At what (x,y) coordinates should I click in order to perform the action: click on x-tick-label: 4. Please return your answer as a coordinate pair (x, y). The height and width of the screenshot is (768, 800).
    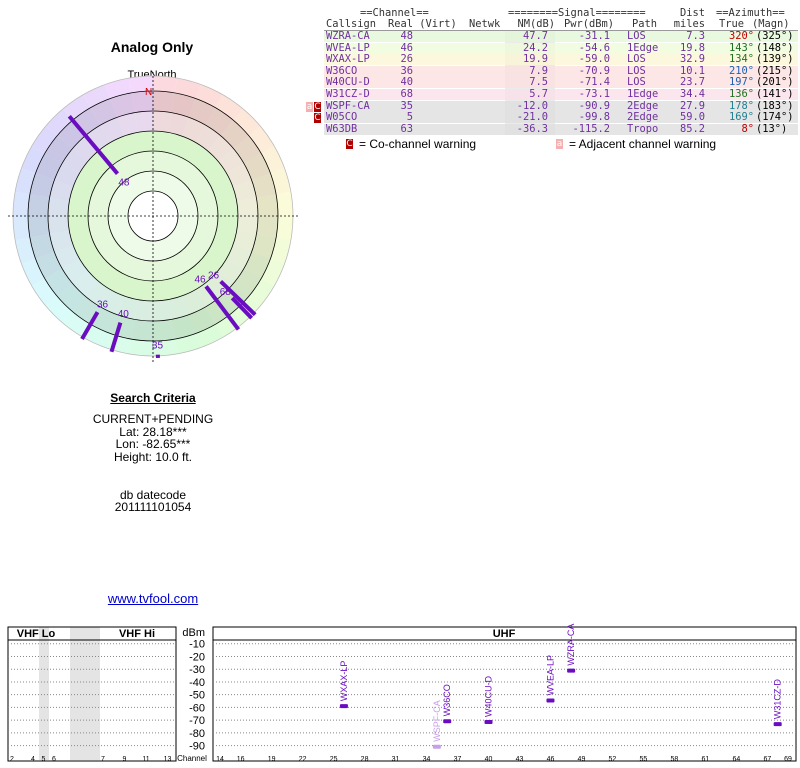
    Looking at the image, I should click on (33, 759).